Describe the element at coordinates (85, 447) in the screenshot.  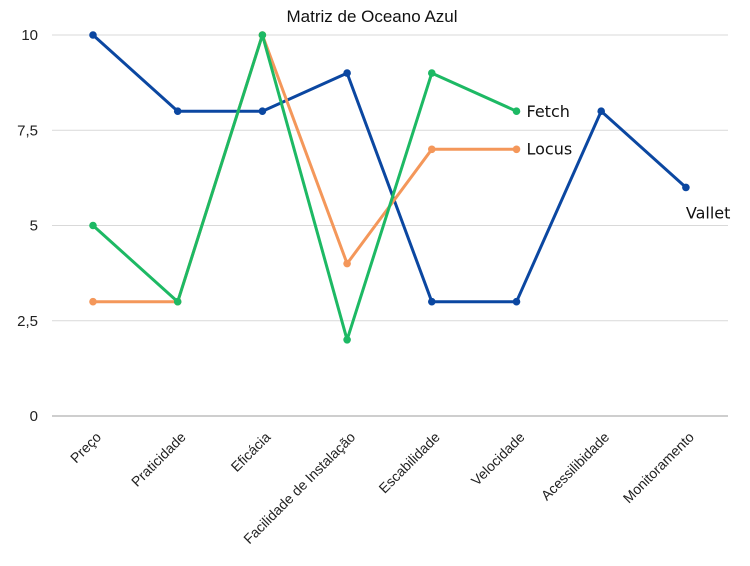
I see `x-tick-label: Preço` at that location.